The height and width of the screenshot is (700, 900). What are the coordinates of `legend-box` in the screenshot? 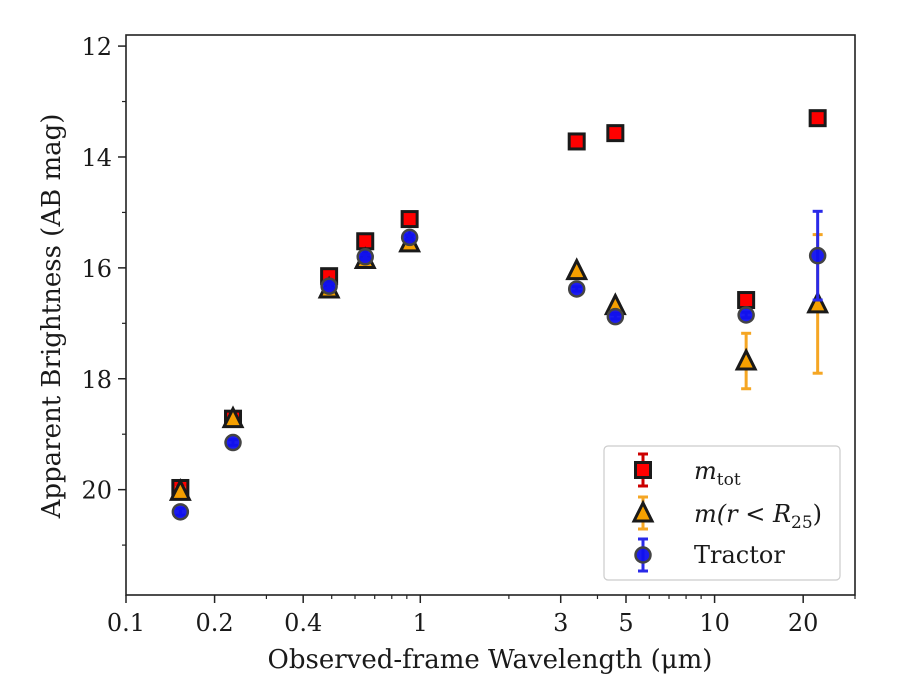 It's located at (722, 513).